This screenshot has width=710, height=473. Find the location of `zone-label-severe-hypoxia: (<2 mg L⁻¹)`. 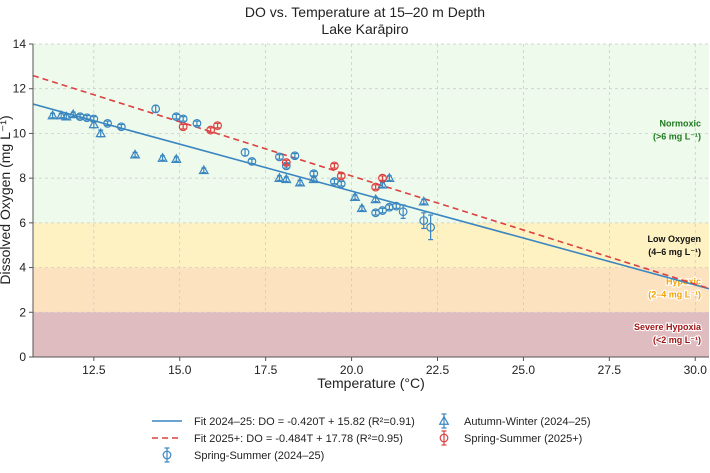

zone-label-severe-hypoxia: (<2 mg L⁻¹) is located at coordinates (677, 340).